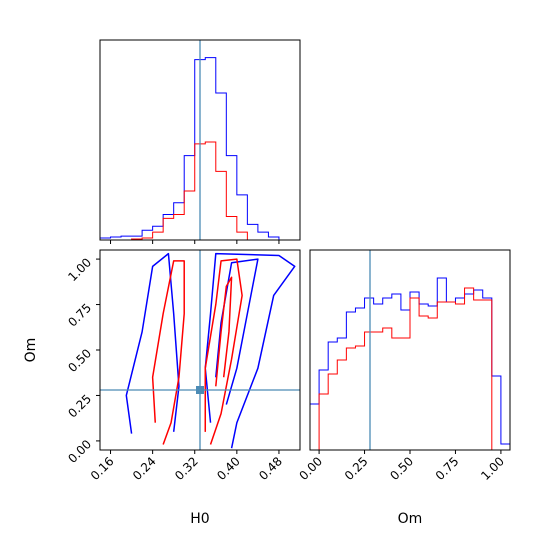  Describe the element at coordinates (200, 191) in the screenshot. I see `hist-h0-series-red` at that location.